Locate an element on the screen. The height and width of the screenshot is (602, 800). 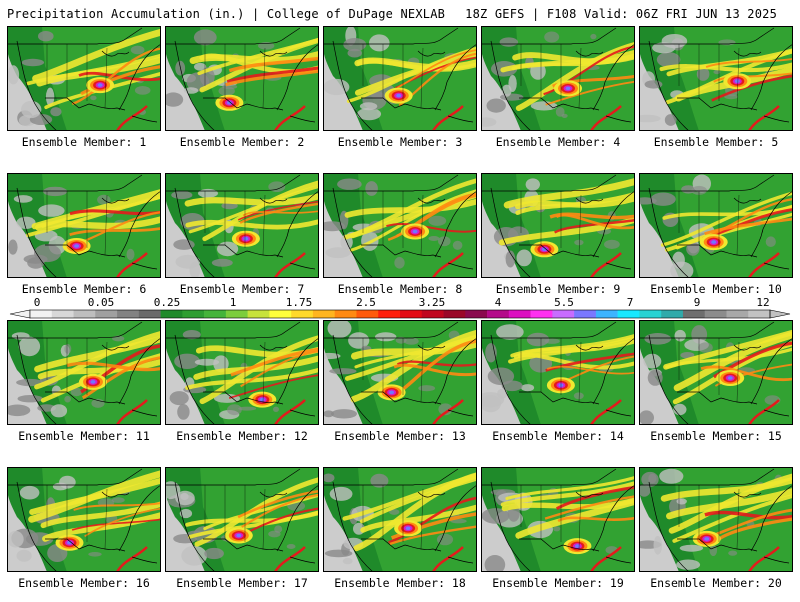
ensemble-member-label: Ensemble Member: 2 is located at coordinates (242, 142).